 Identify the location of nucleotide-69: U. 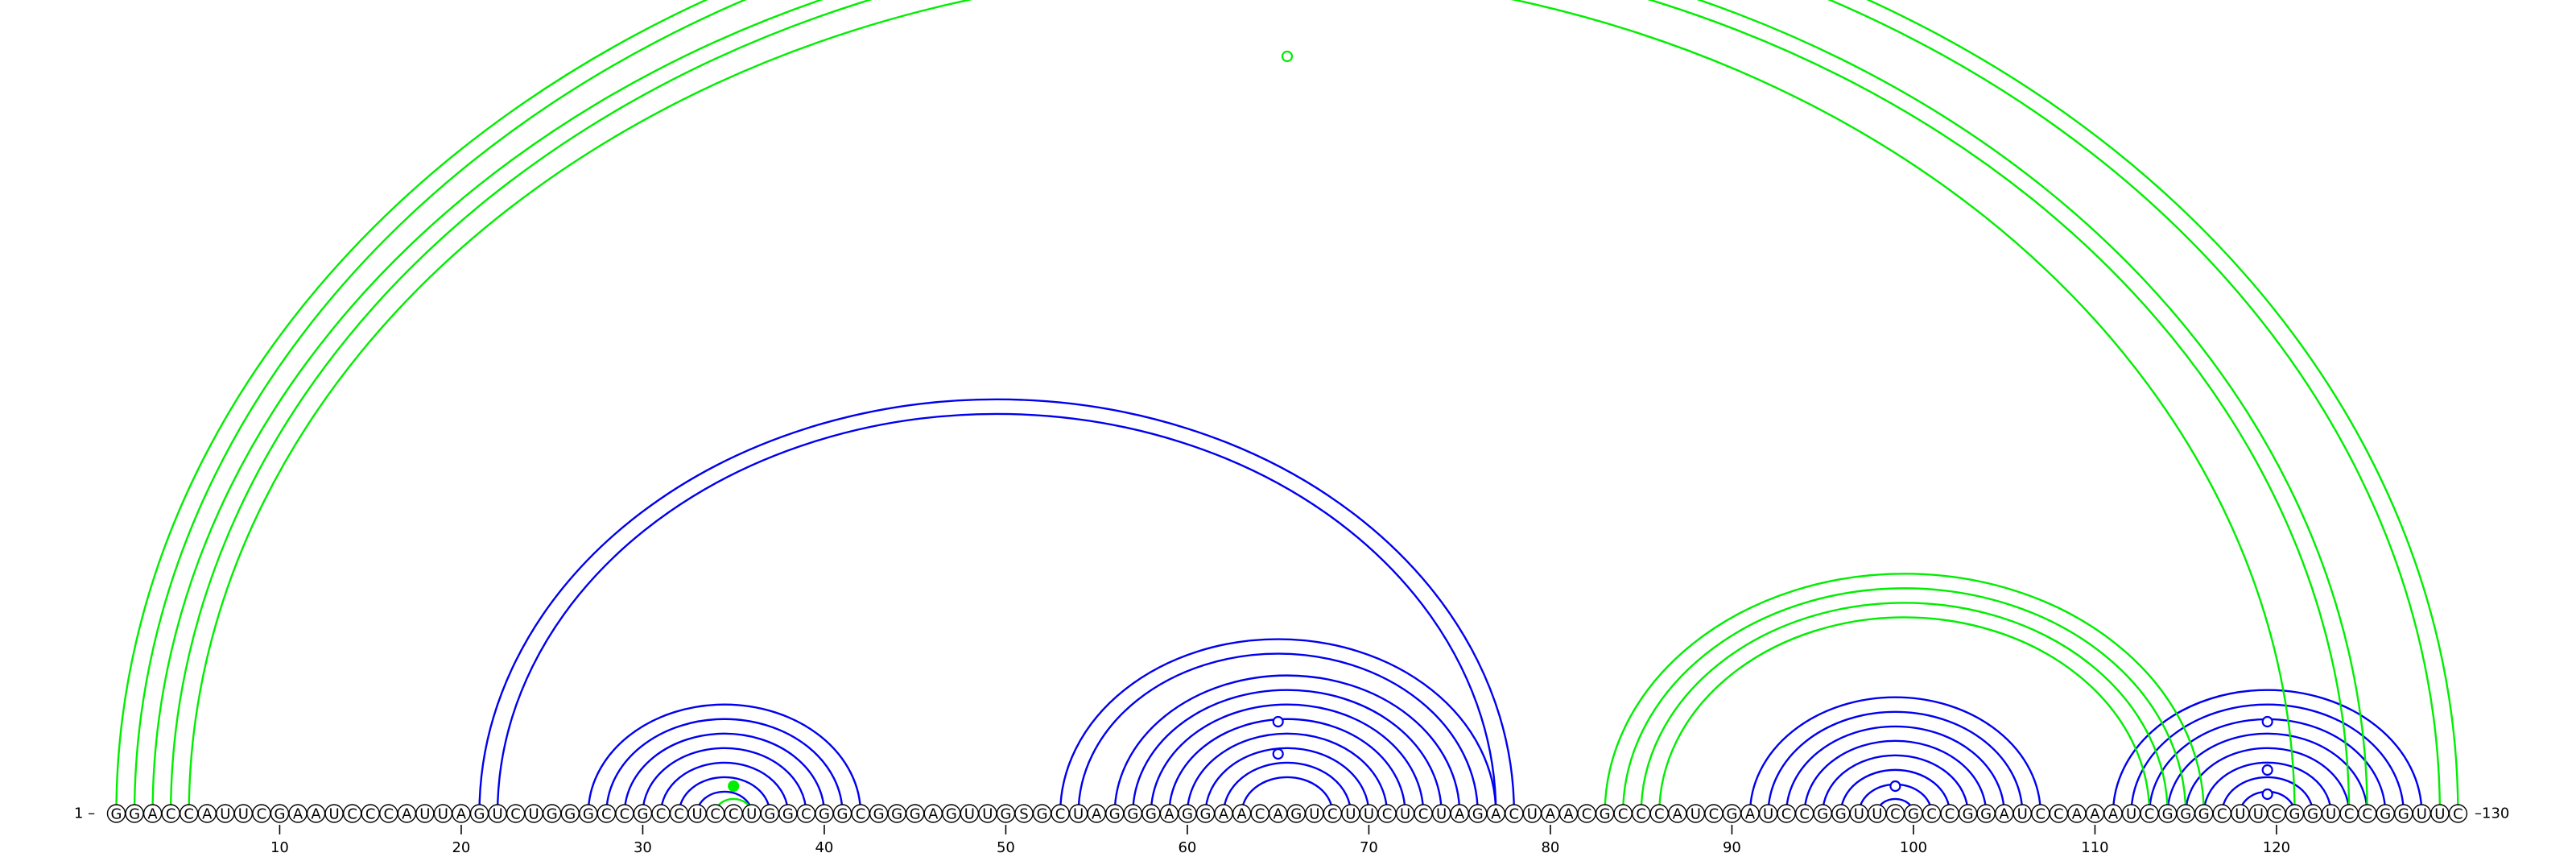
(1350, 813).